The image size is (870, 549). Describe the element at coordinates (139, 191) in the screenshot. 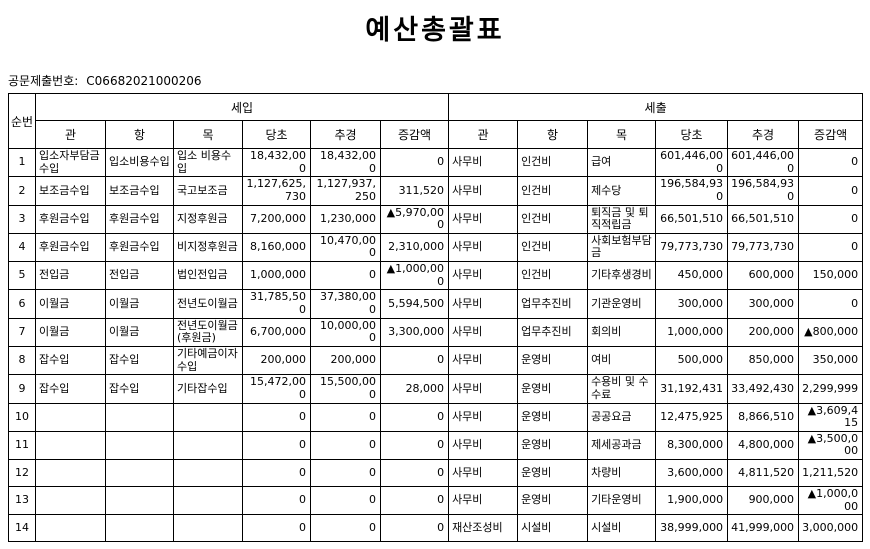

I see `revenue-hang-cell: 보조금수입` at that location.